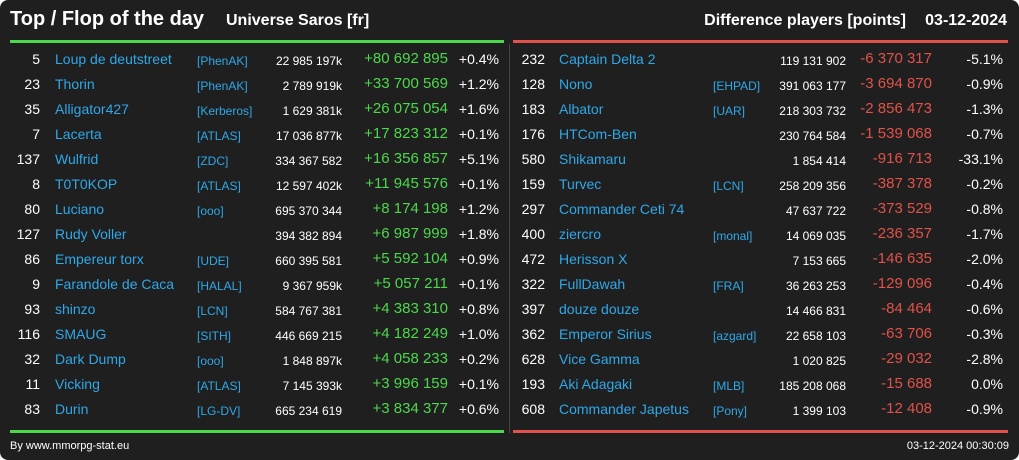 The height and width of the screenshot is (460, 1019). Describe the element at coordinates (984, 184) in the screenshot. I see `percent-change: -0.2%` at that location.